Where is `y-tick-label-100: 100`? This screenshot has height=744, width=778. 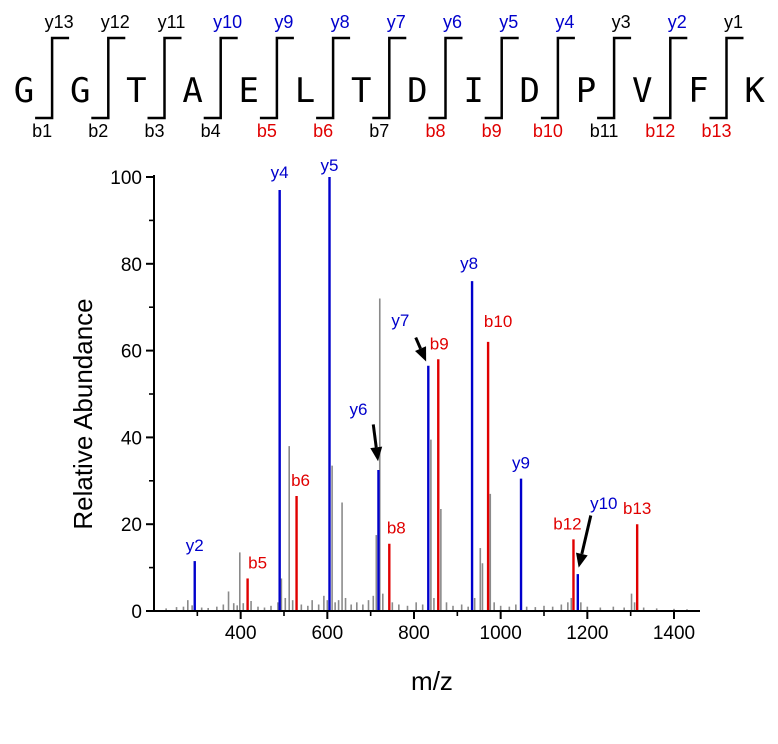 y-tick-label-100: 100 is located at coordinates (126, 178).